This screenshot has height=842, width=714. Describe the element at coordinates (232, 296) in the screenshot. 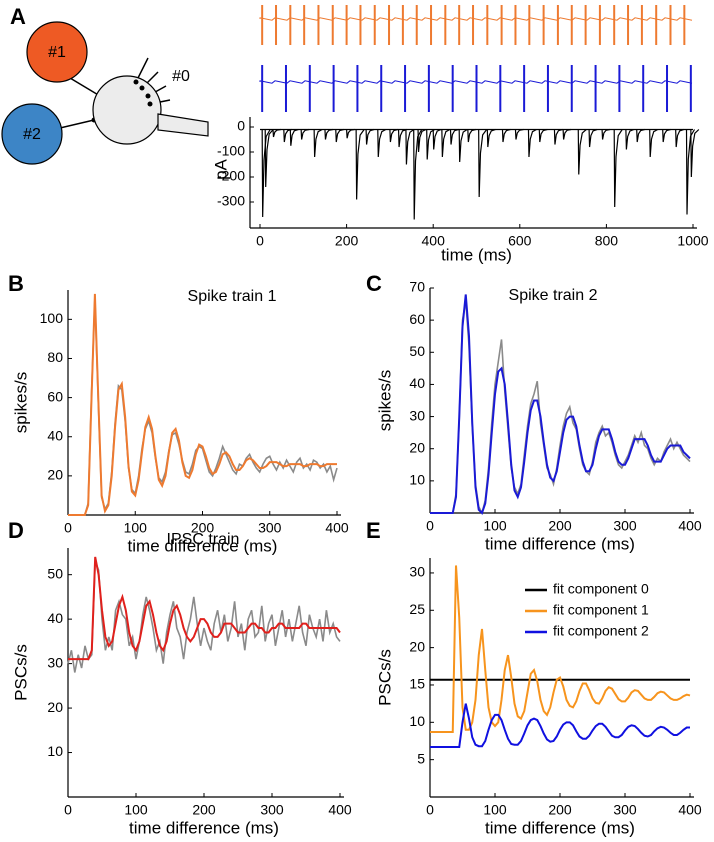

I see `chart-title: Spike train 1` at that location.